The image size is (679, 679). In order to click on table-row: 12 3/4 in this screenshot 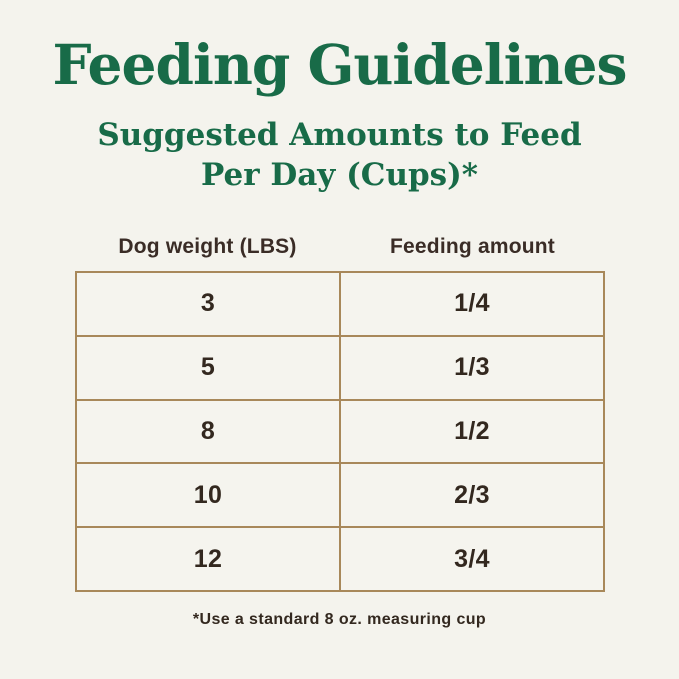, I will do `click(340, 558)`.